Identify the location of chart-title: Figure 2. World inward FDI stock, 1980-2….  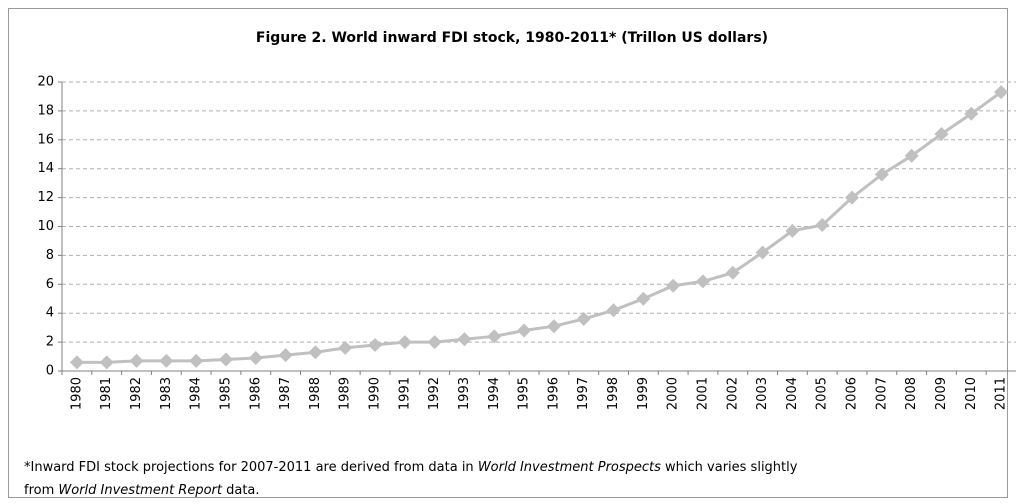
(512, 38).